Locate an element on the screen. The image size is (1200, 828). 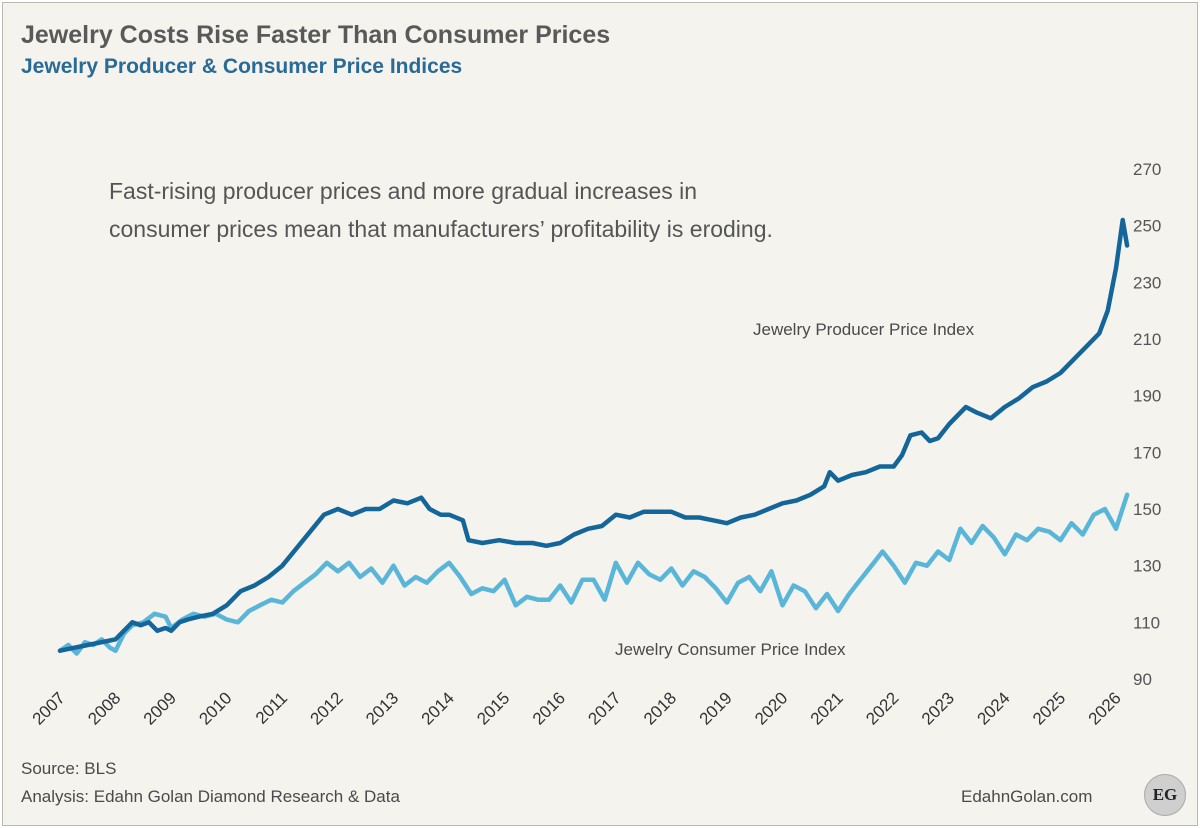
website-link: EdahnGolan.com is located at coordinates (1027, 796).